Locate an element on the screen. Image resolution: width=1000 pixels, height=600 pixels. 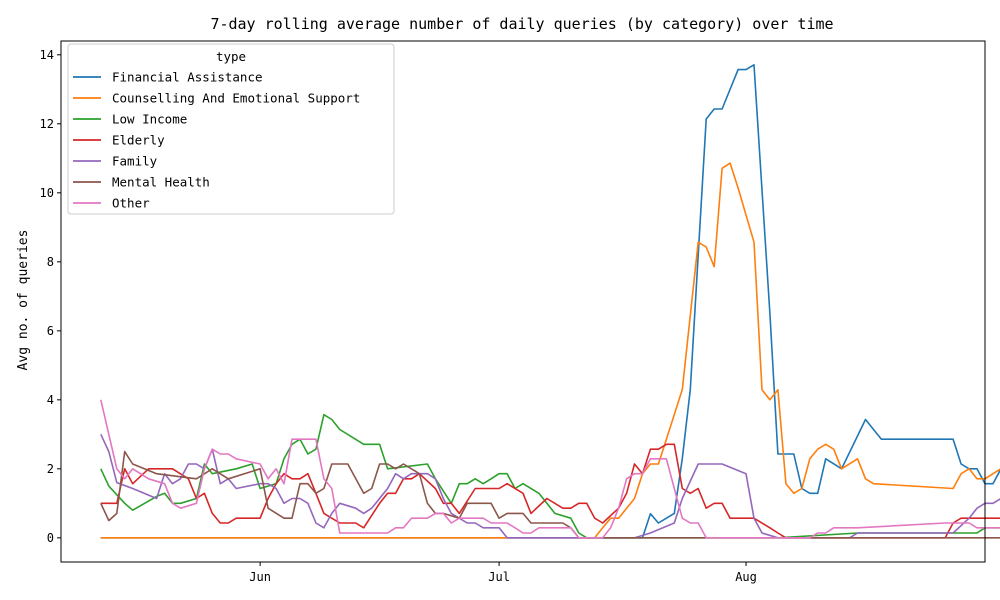
x-tick-label: Aug is located at coordinates (746, 577).